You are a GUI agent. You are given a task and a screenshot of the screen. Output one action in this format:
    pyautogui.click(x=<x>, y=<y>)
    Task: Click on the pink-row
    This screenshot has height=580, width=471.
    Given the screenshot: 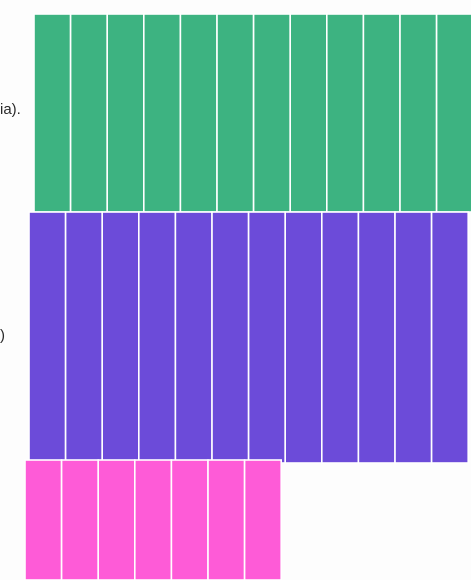 What is the action you would take?
    pyautogui.click(x=153, y=519)
    